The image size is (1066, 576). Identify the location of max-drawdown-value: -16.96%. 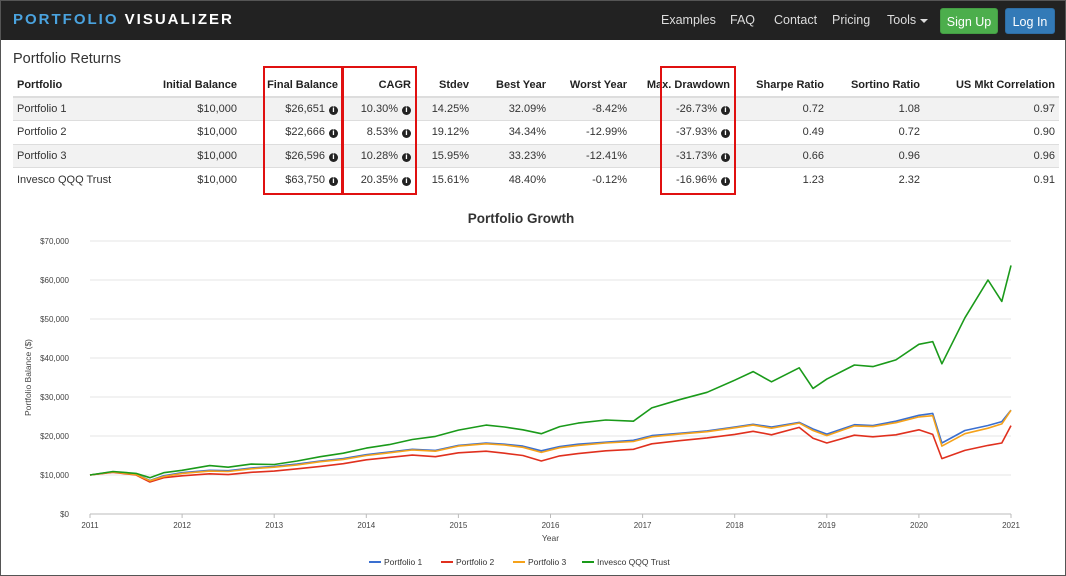
(696, 179).